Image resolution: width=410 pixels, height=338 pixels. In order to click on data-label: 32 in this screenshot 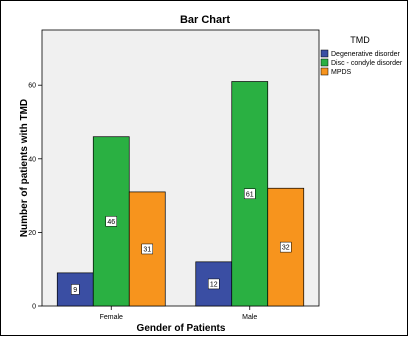, I will do `click(286, 248)`.